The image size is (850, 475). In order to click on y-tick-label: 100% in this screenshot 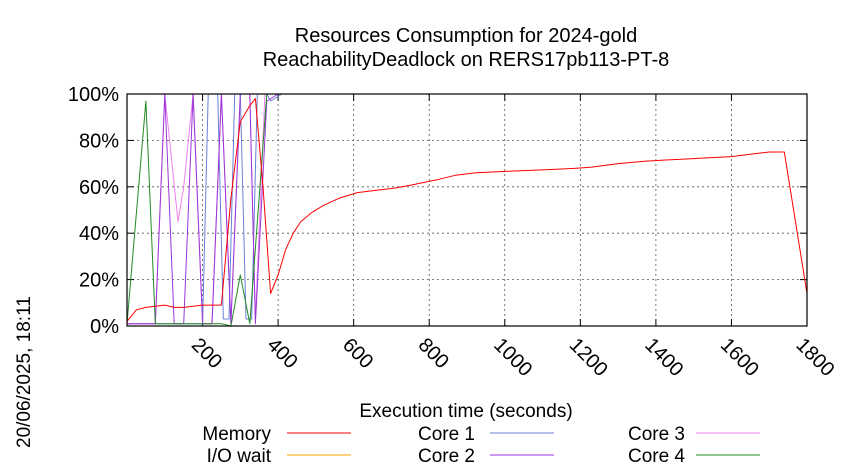, I will do `click(93, 95)`.